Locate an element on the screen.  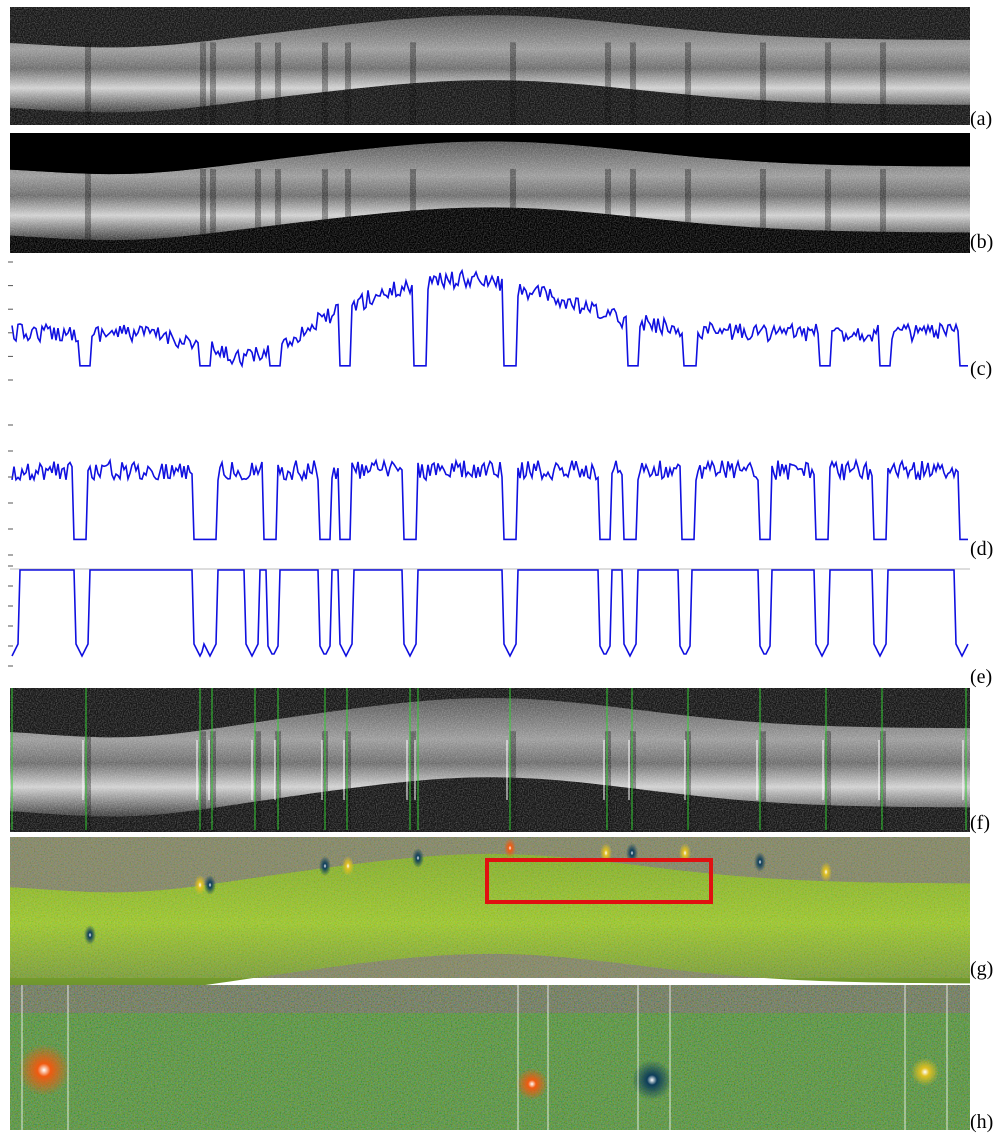
panel-label: (a) is located at coordinates (981, 119).